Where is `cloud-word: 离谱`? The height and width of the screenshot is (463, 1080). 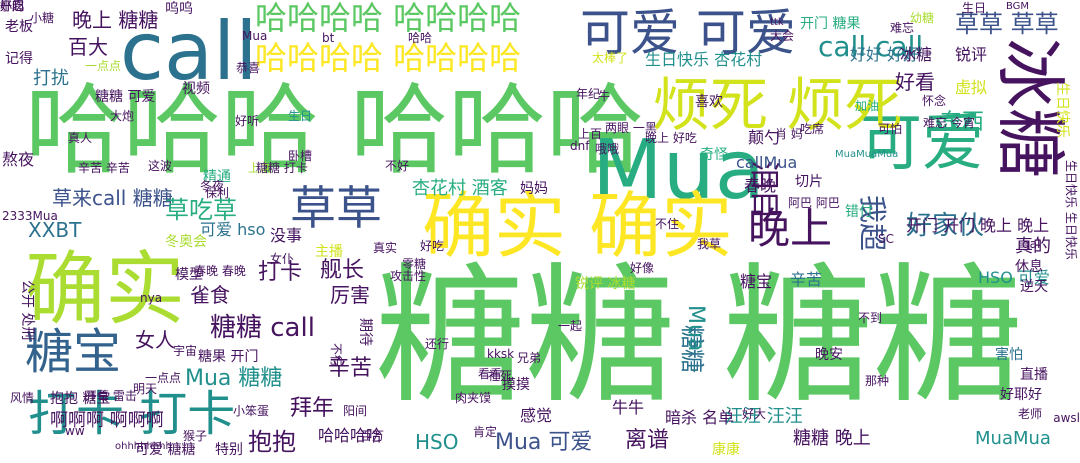
cloud-word: 离谱 is located at coordinates (647, 440).